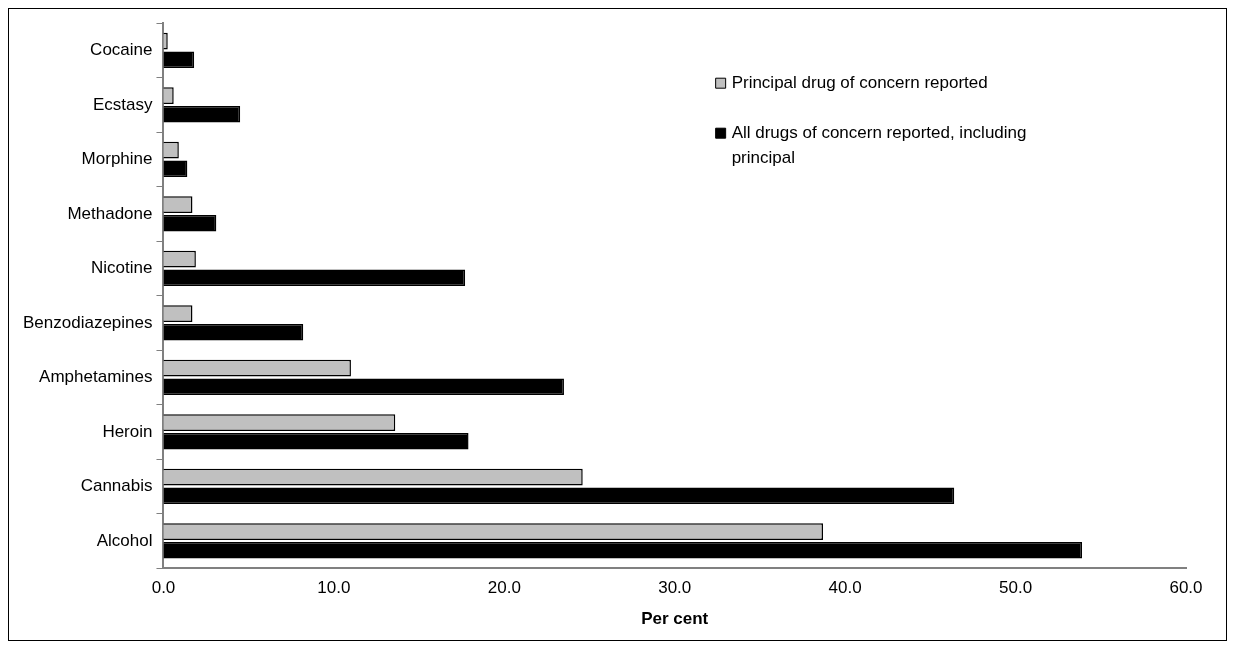 Image resolution: width=1237 pixels, height=651 pixels. I want to click on y-tick-label: Benzodiazepines, so click(88, 322).